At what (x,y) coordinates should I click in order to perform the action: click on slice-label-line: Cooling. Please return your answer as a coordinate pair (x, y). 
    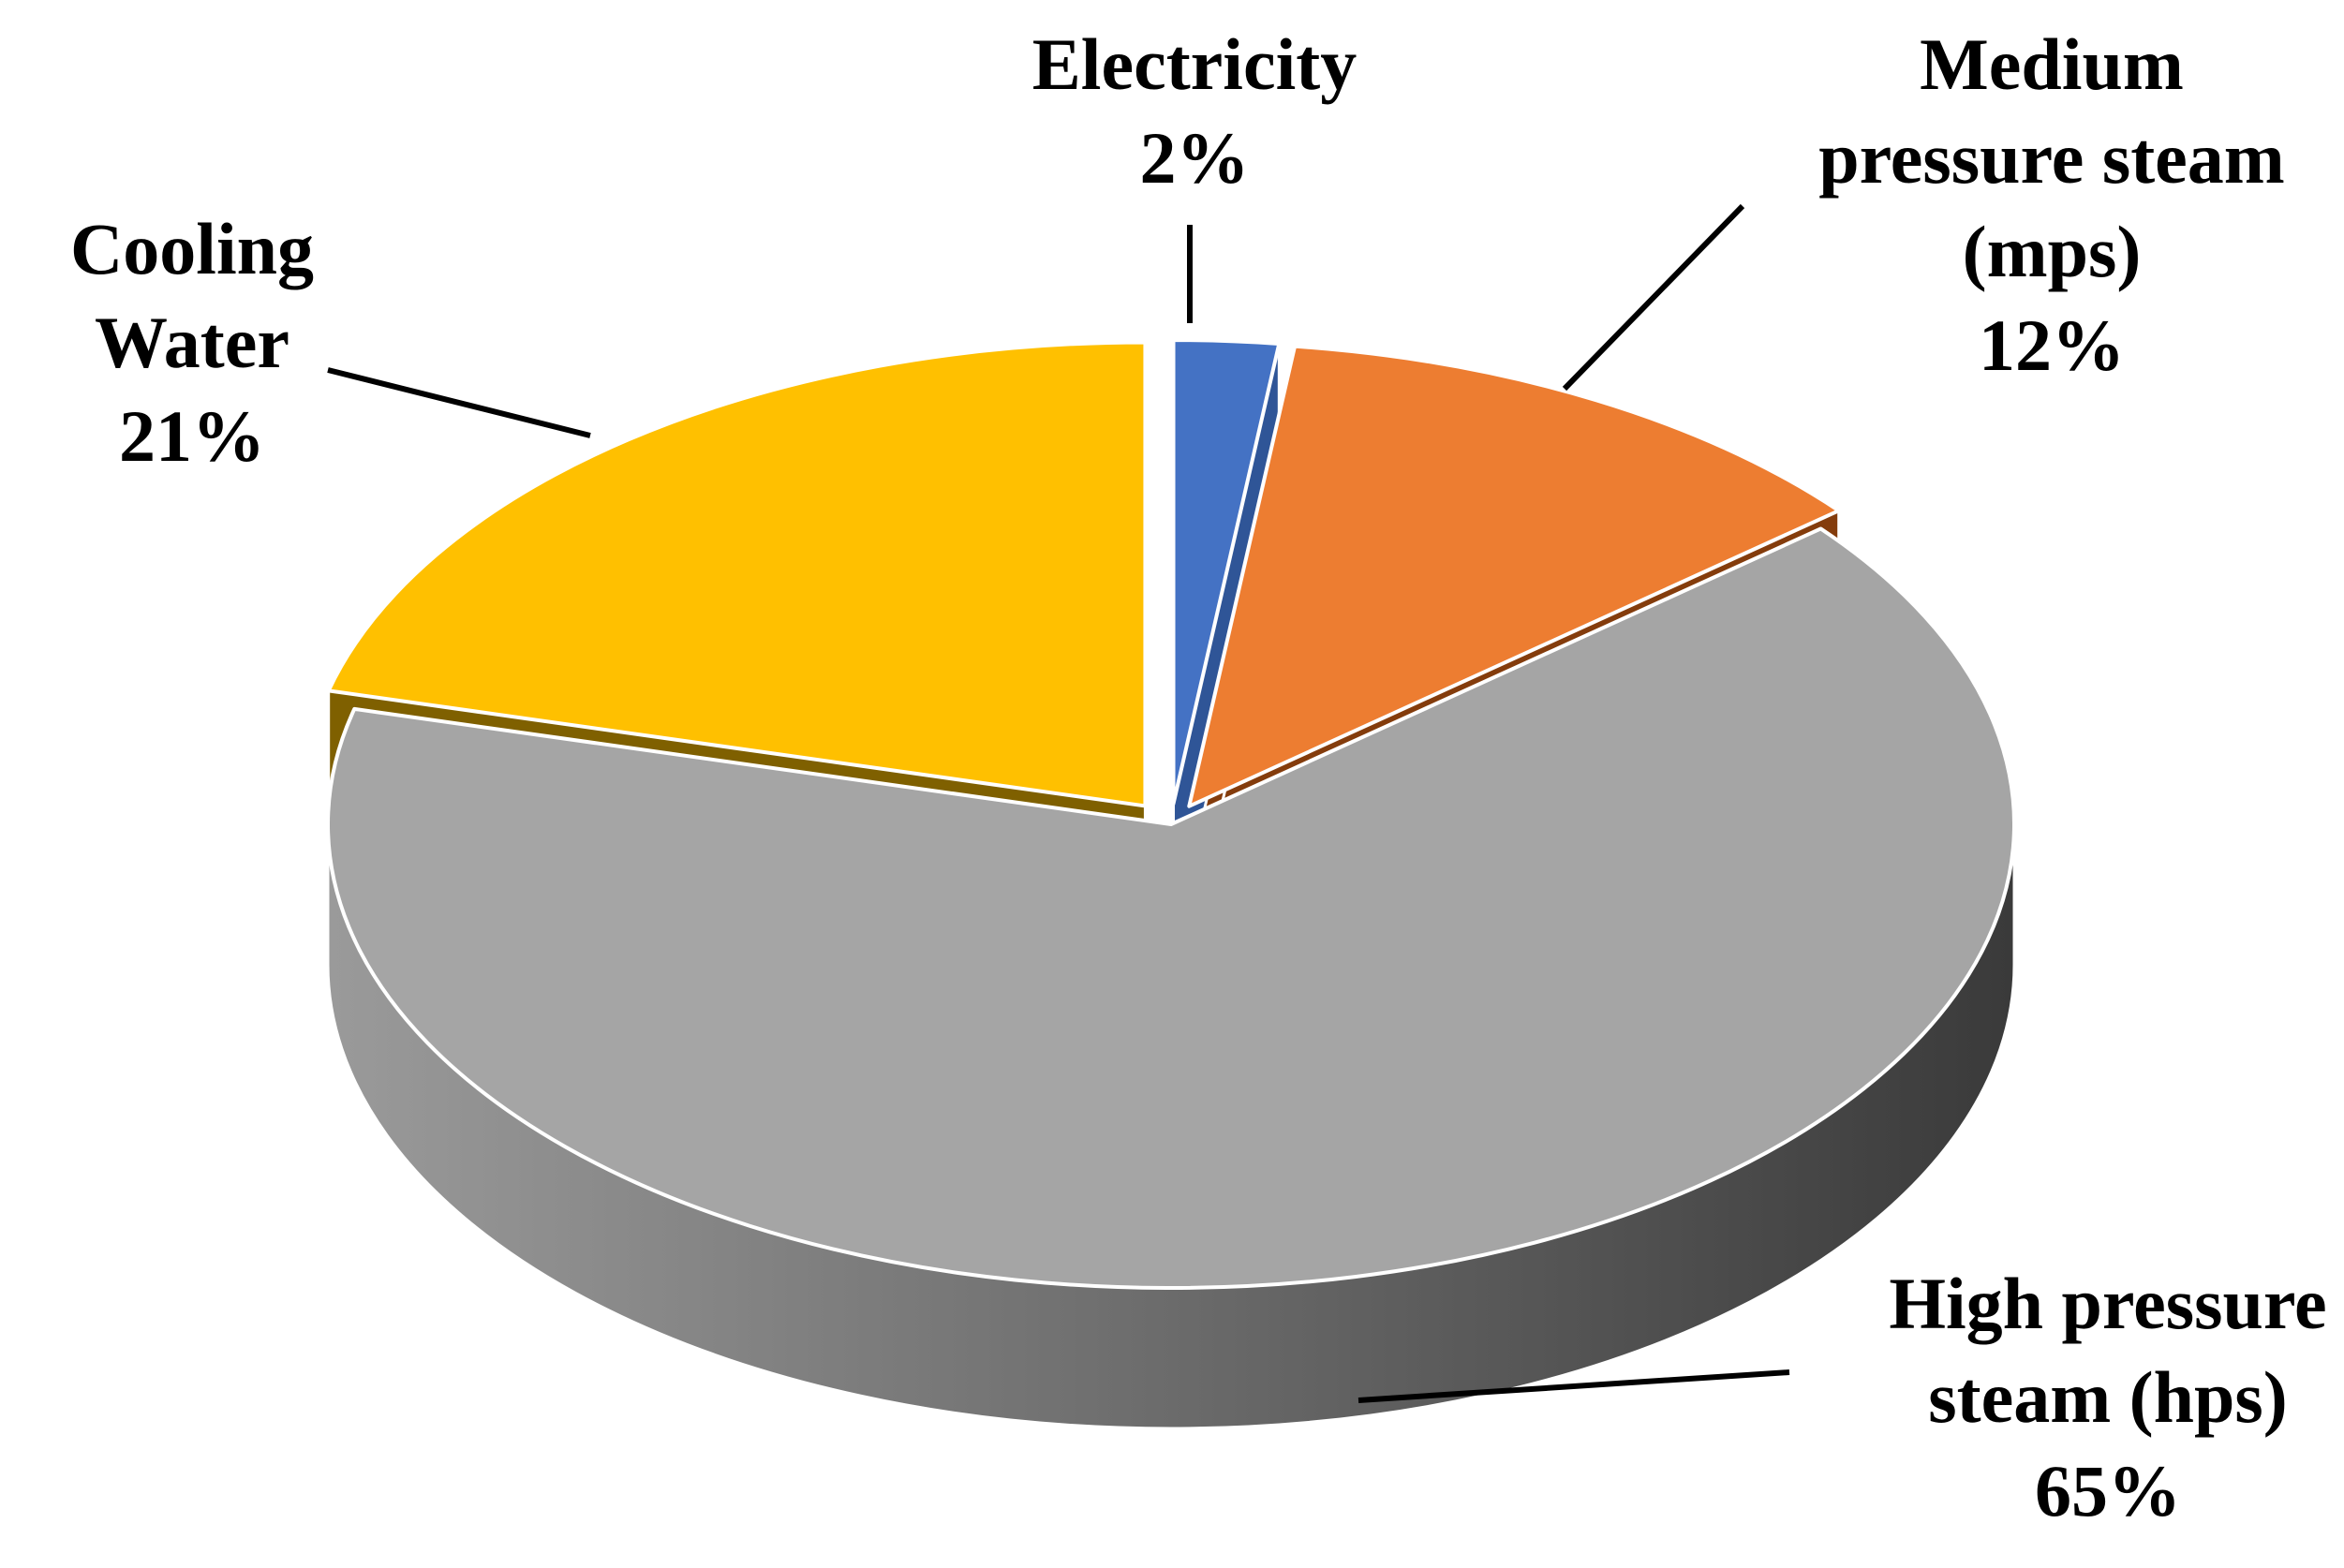
    Looking at the image, I should click on (192, 248).